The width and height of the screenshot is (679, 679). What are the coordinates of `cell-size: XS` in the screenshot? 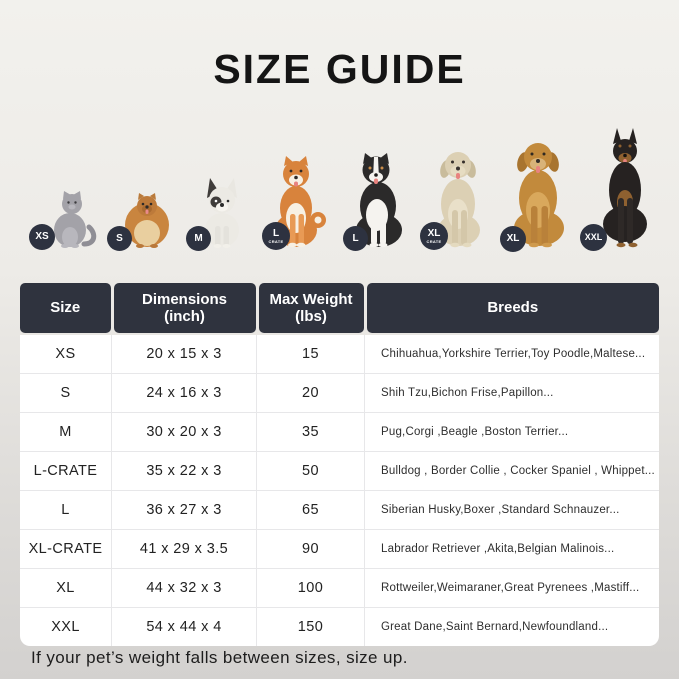 It's located at (66, 354).